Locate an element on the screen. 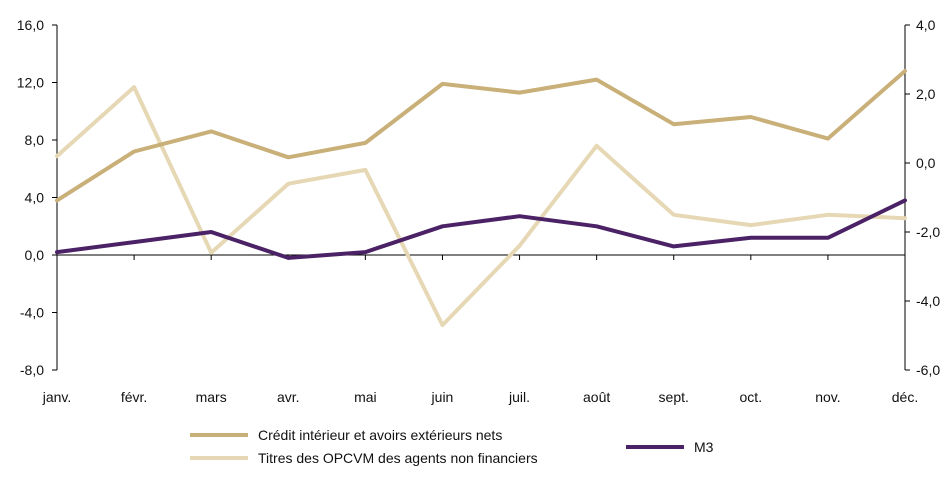  x-tick-label: déc. is located at coordinates (905, 397).